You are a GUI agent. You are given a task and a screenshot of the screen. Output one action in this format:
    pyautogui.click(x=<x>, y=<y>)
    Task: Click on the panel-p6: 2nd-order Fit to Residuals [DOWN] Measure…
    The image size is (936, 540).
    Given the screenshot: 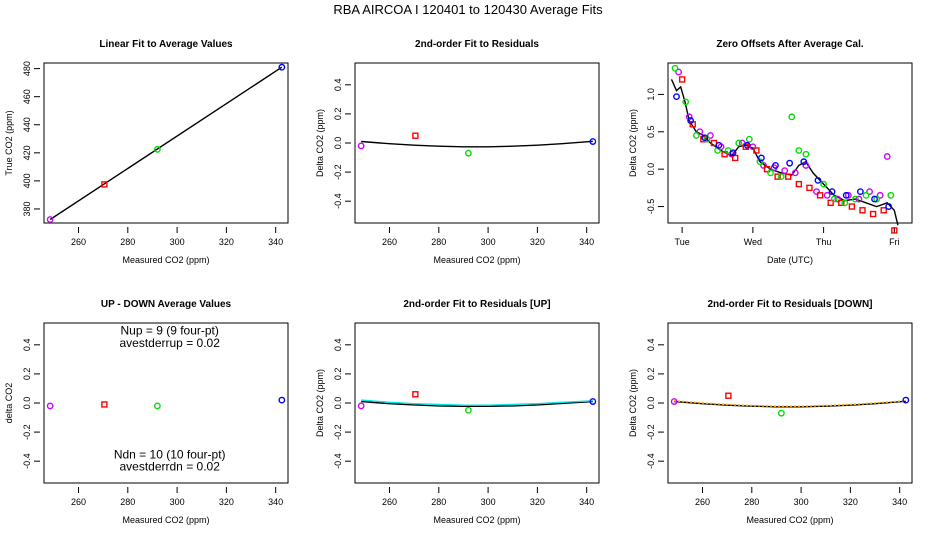 What is the action you would take?
    pyautogui.click(x=770, y=412)
    